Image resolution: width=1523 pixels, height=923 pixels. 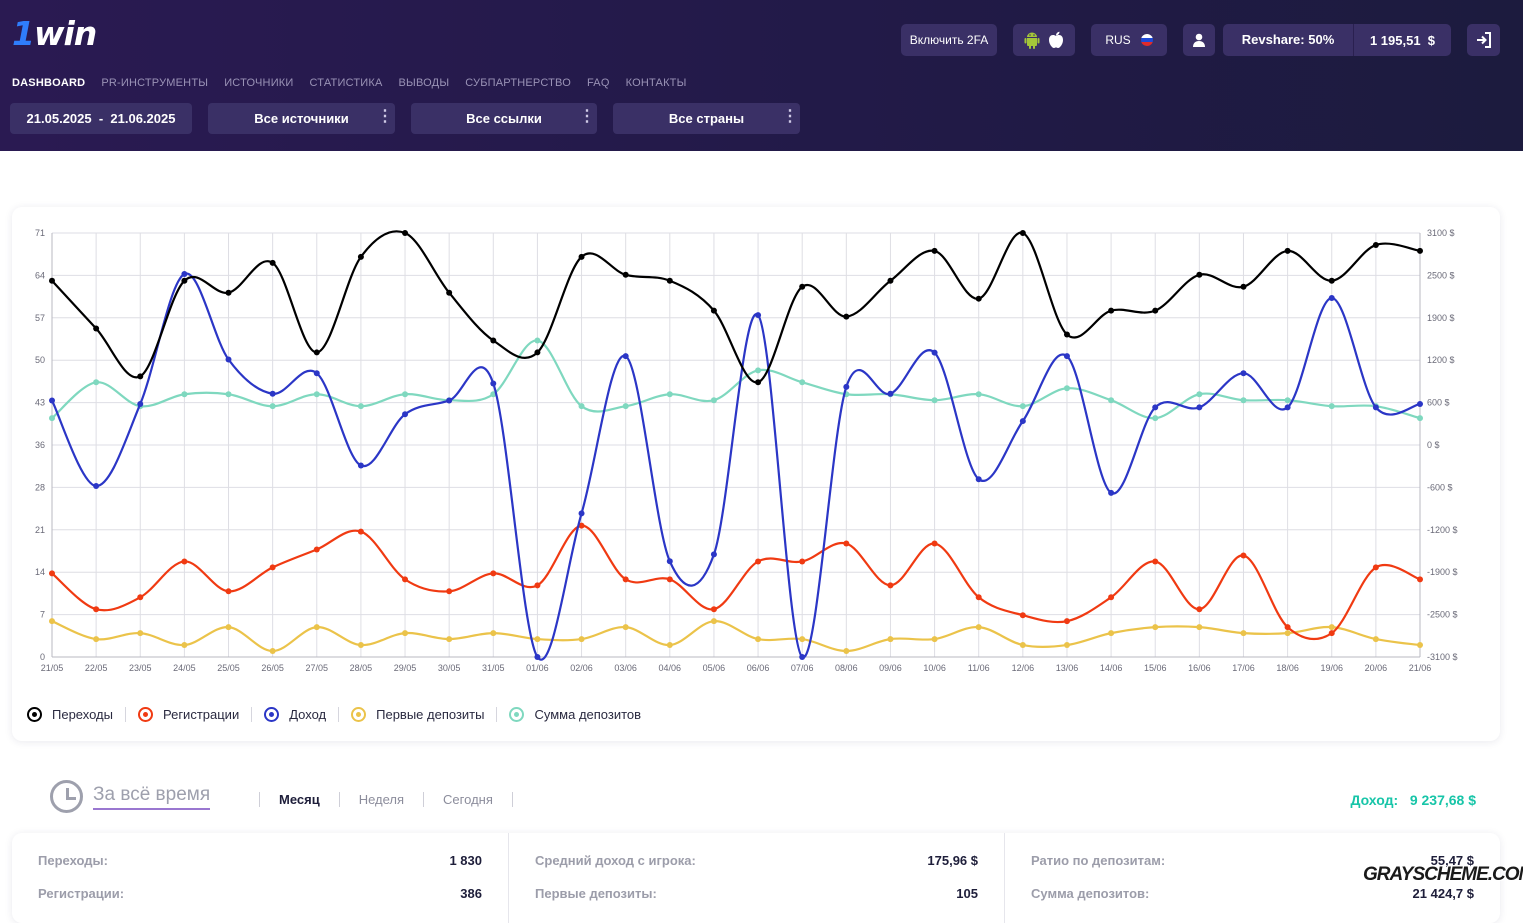 I want to click on enable-2fa-button: Включить 2FA, so click(x=949, y=40).